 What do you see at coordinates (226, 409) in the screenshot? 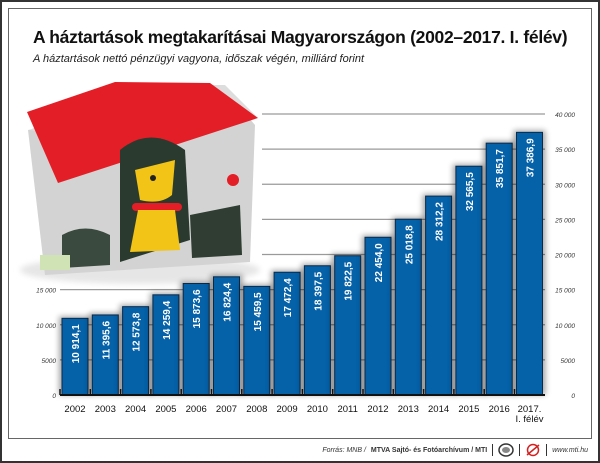
I see `x-tick-label: 2007` at bounding box center [226, 409].